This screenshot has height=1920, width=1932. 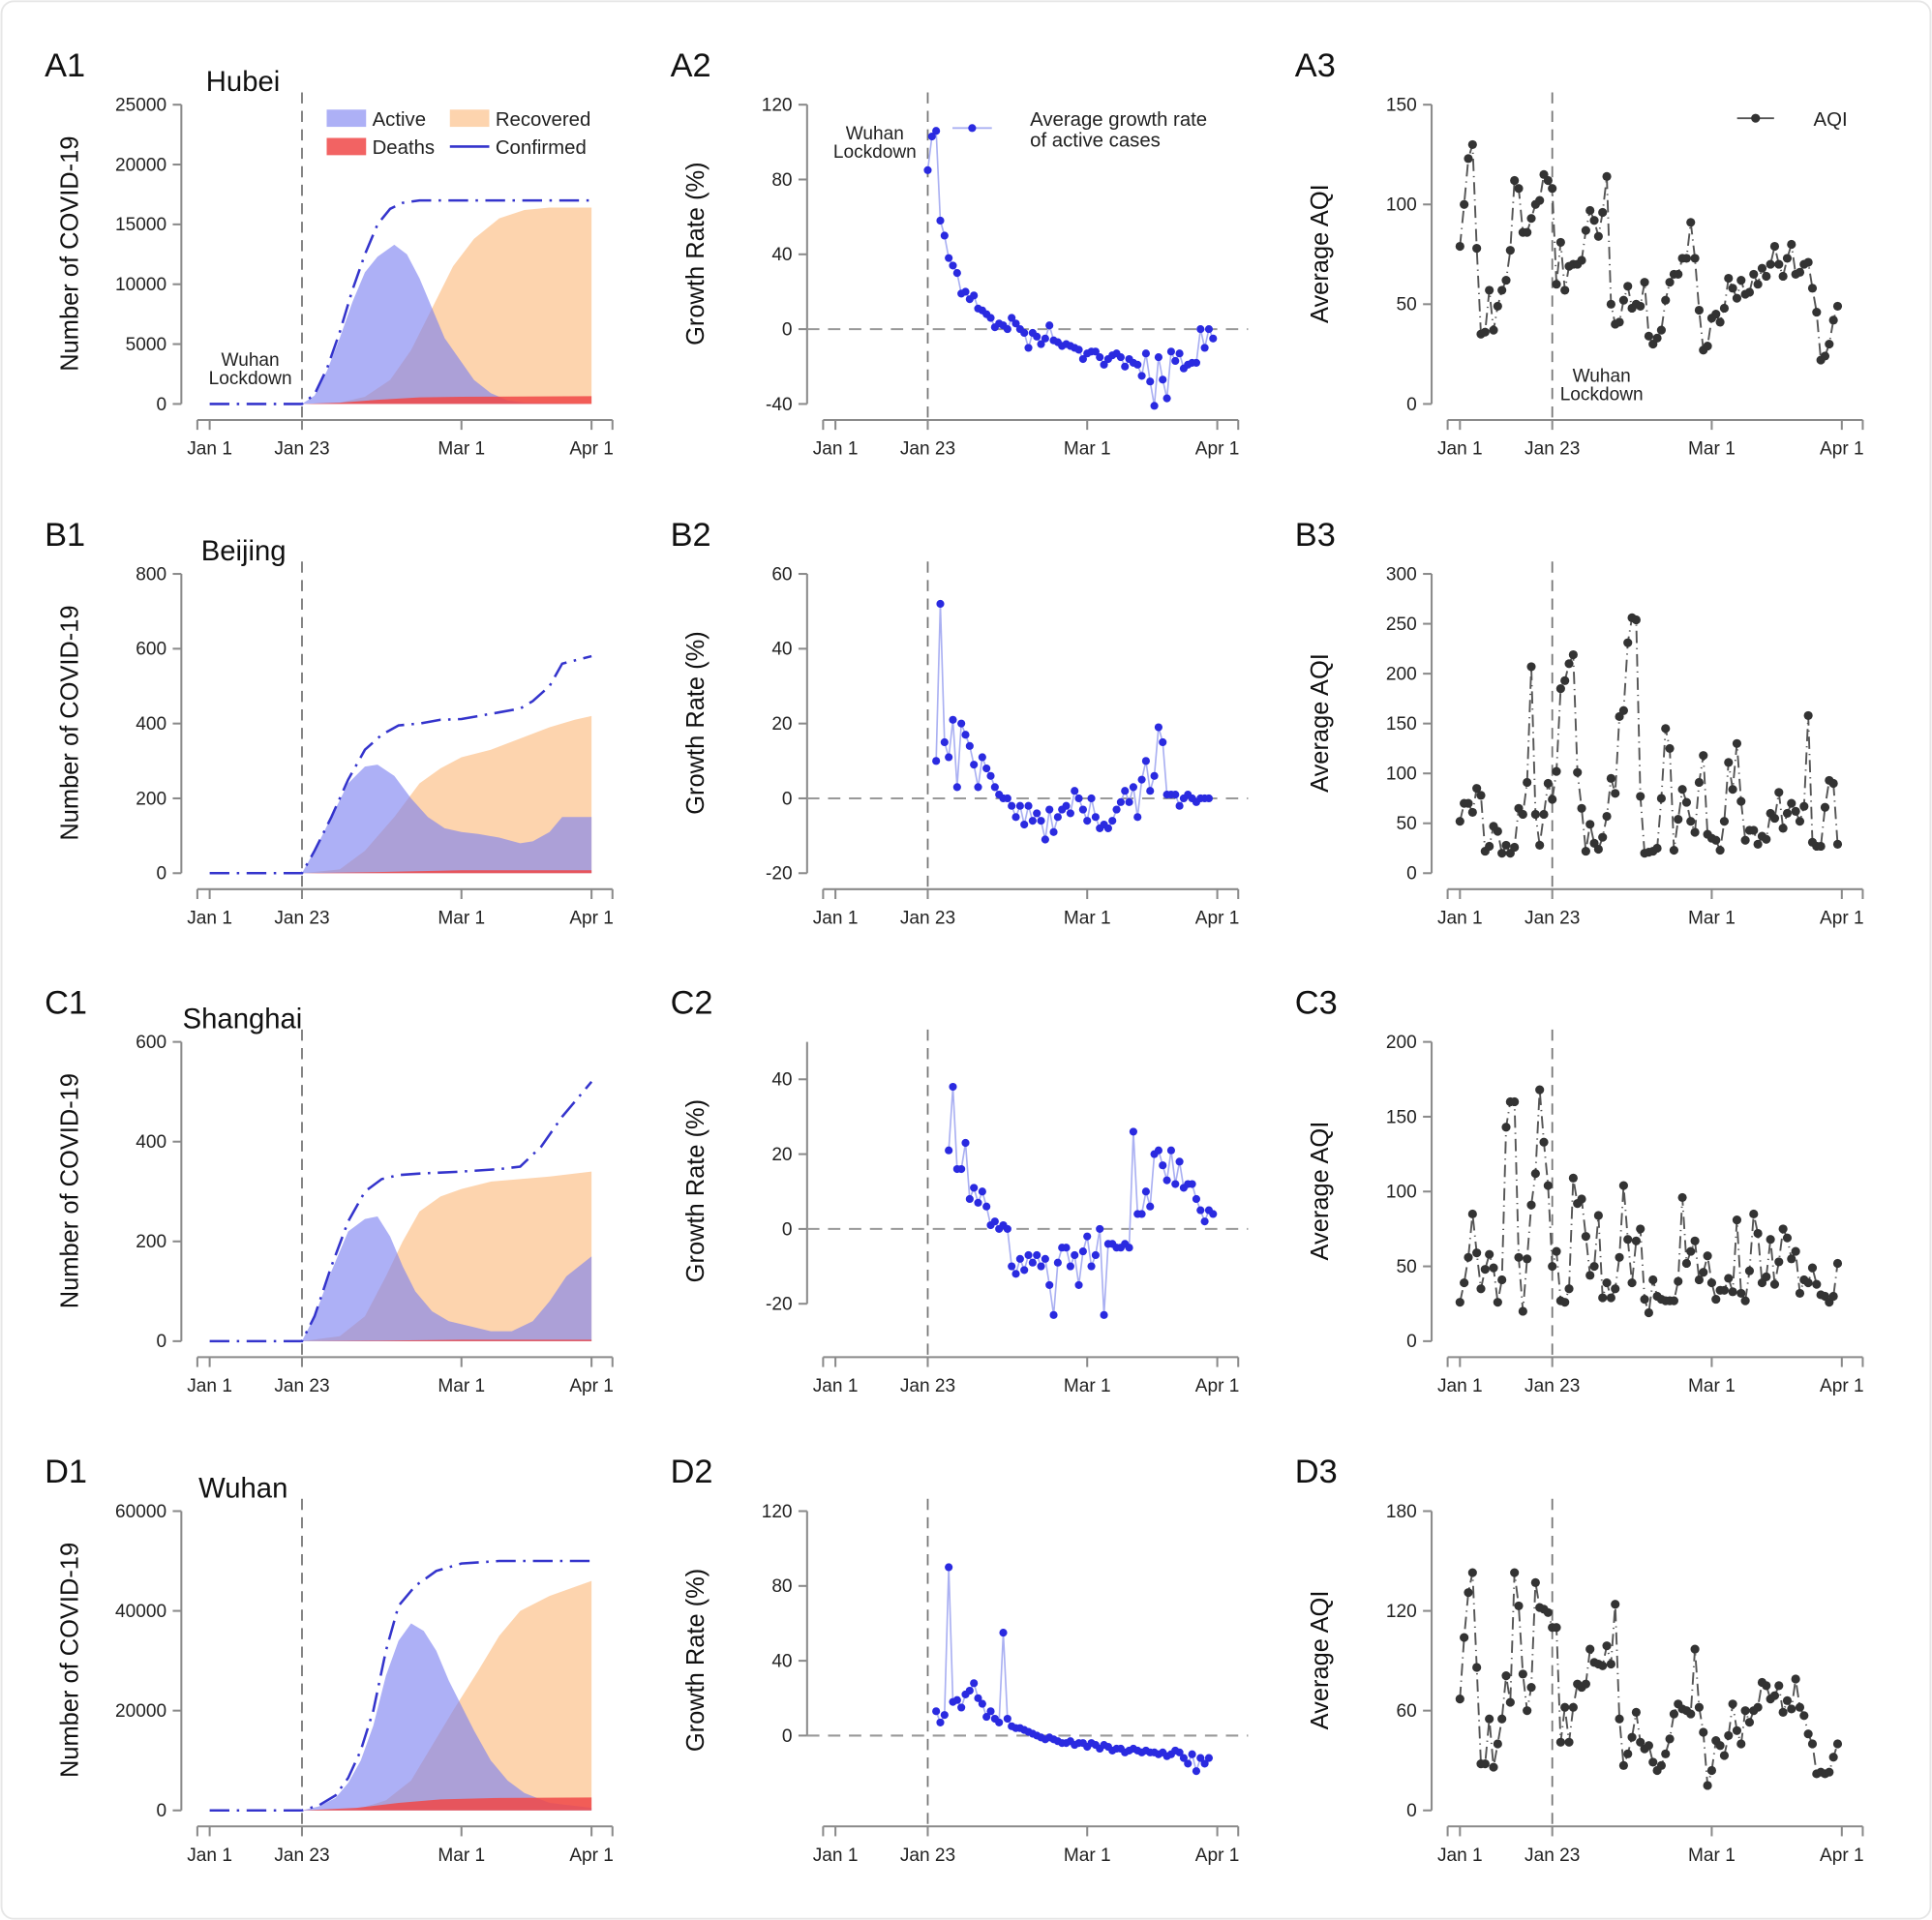 I want to click on recovered-area, so click(x=446, y=306).